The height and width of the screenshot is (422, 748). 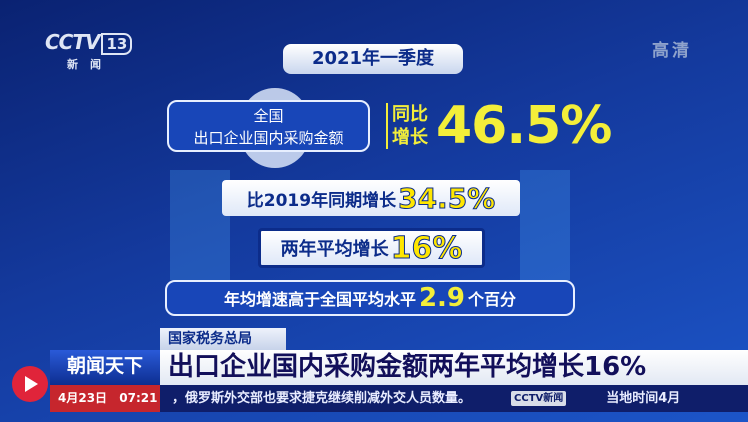 I want to click on news-ticker: ，俄罗斯外交部也要求捷克继续削减外交人员数量。 CCTV新闻 当地时间4月, so click(x=454, y=398).